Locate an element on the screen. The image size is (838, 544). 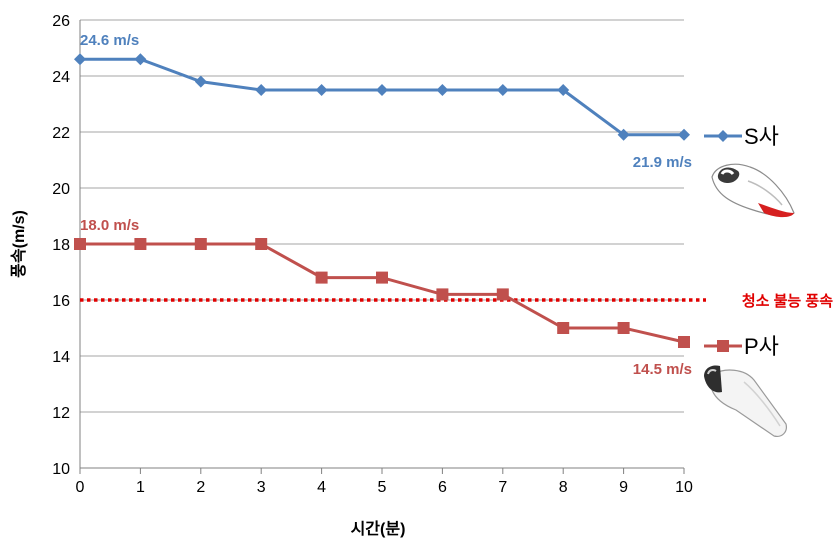
x-tick-label: 0 is located at coordinates (80, 487).